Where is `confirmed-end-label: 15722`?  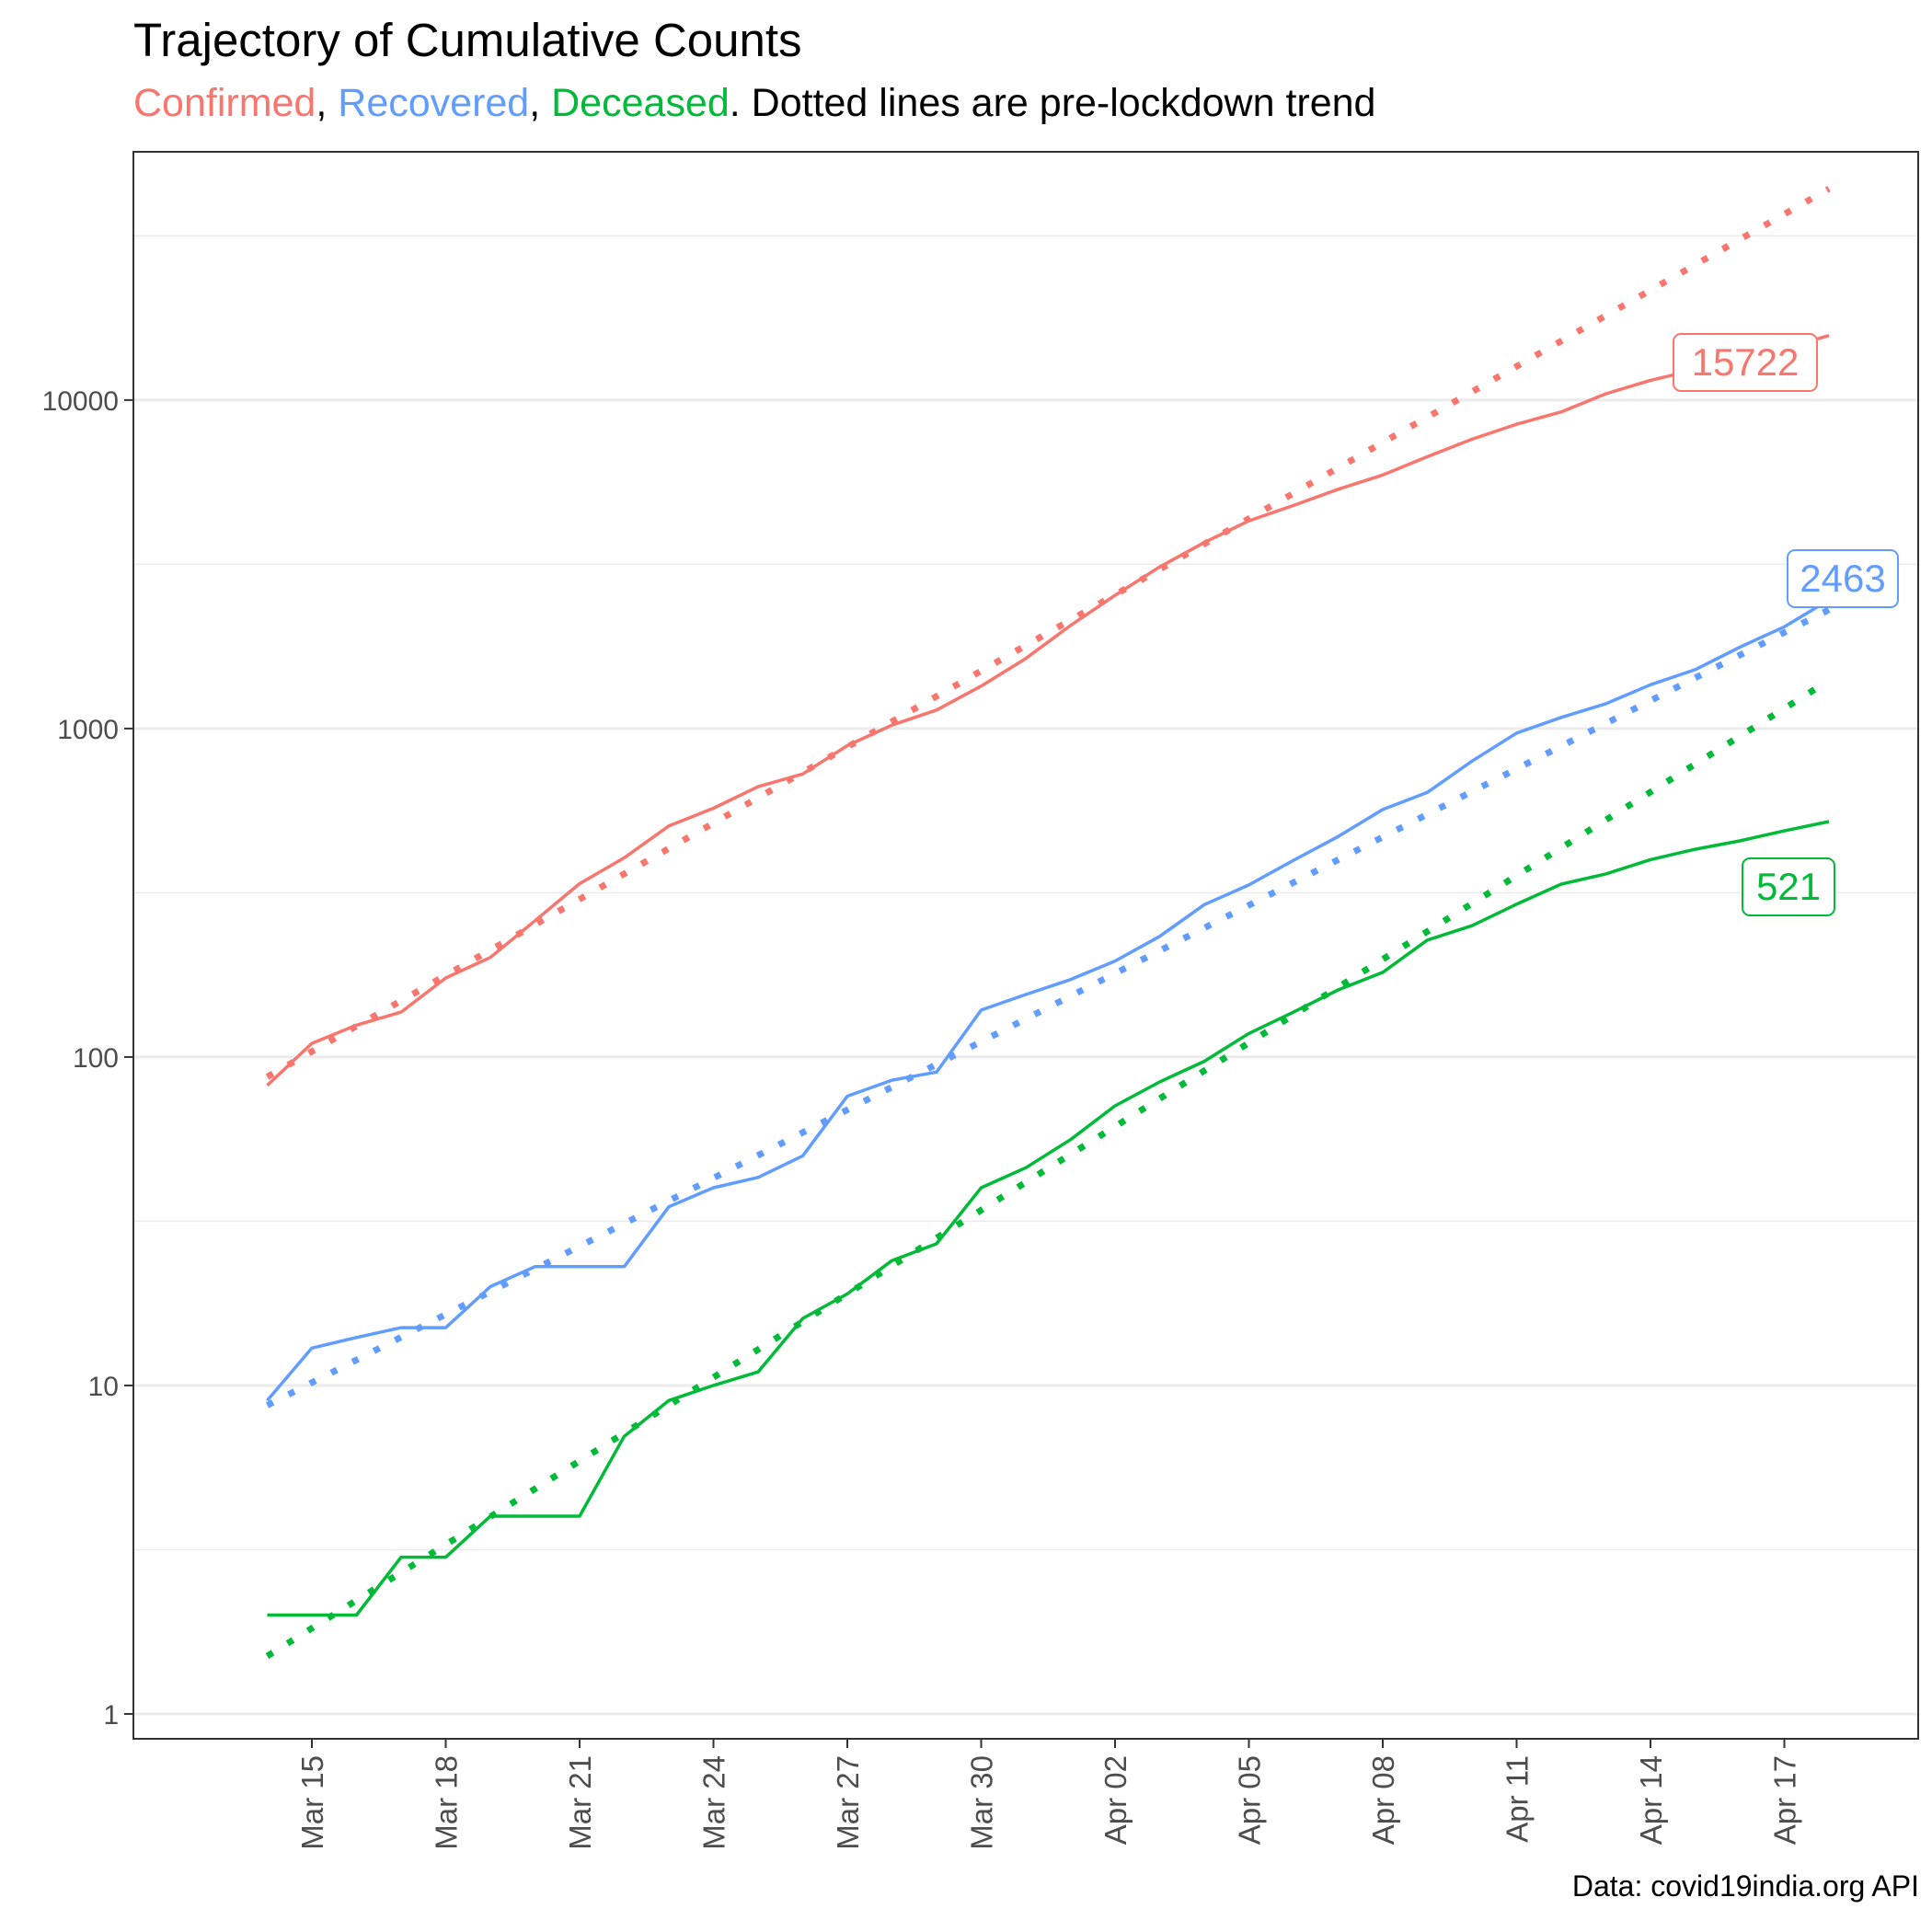
confirmed-end-label: 15722 is located at coordinates (1745, 362).